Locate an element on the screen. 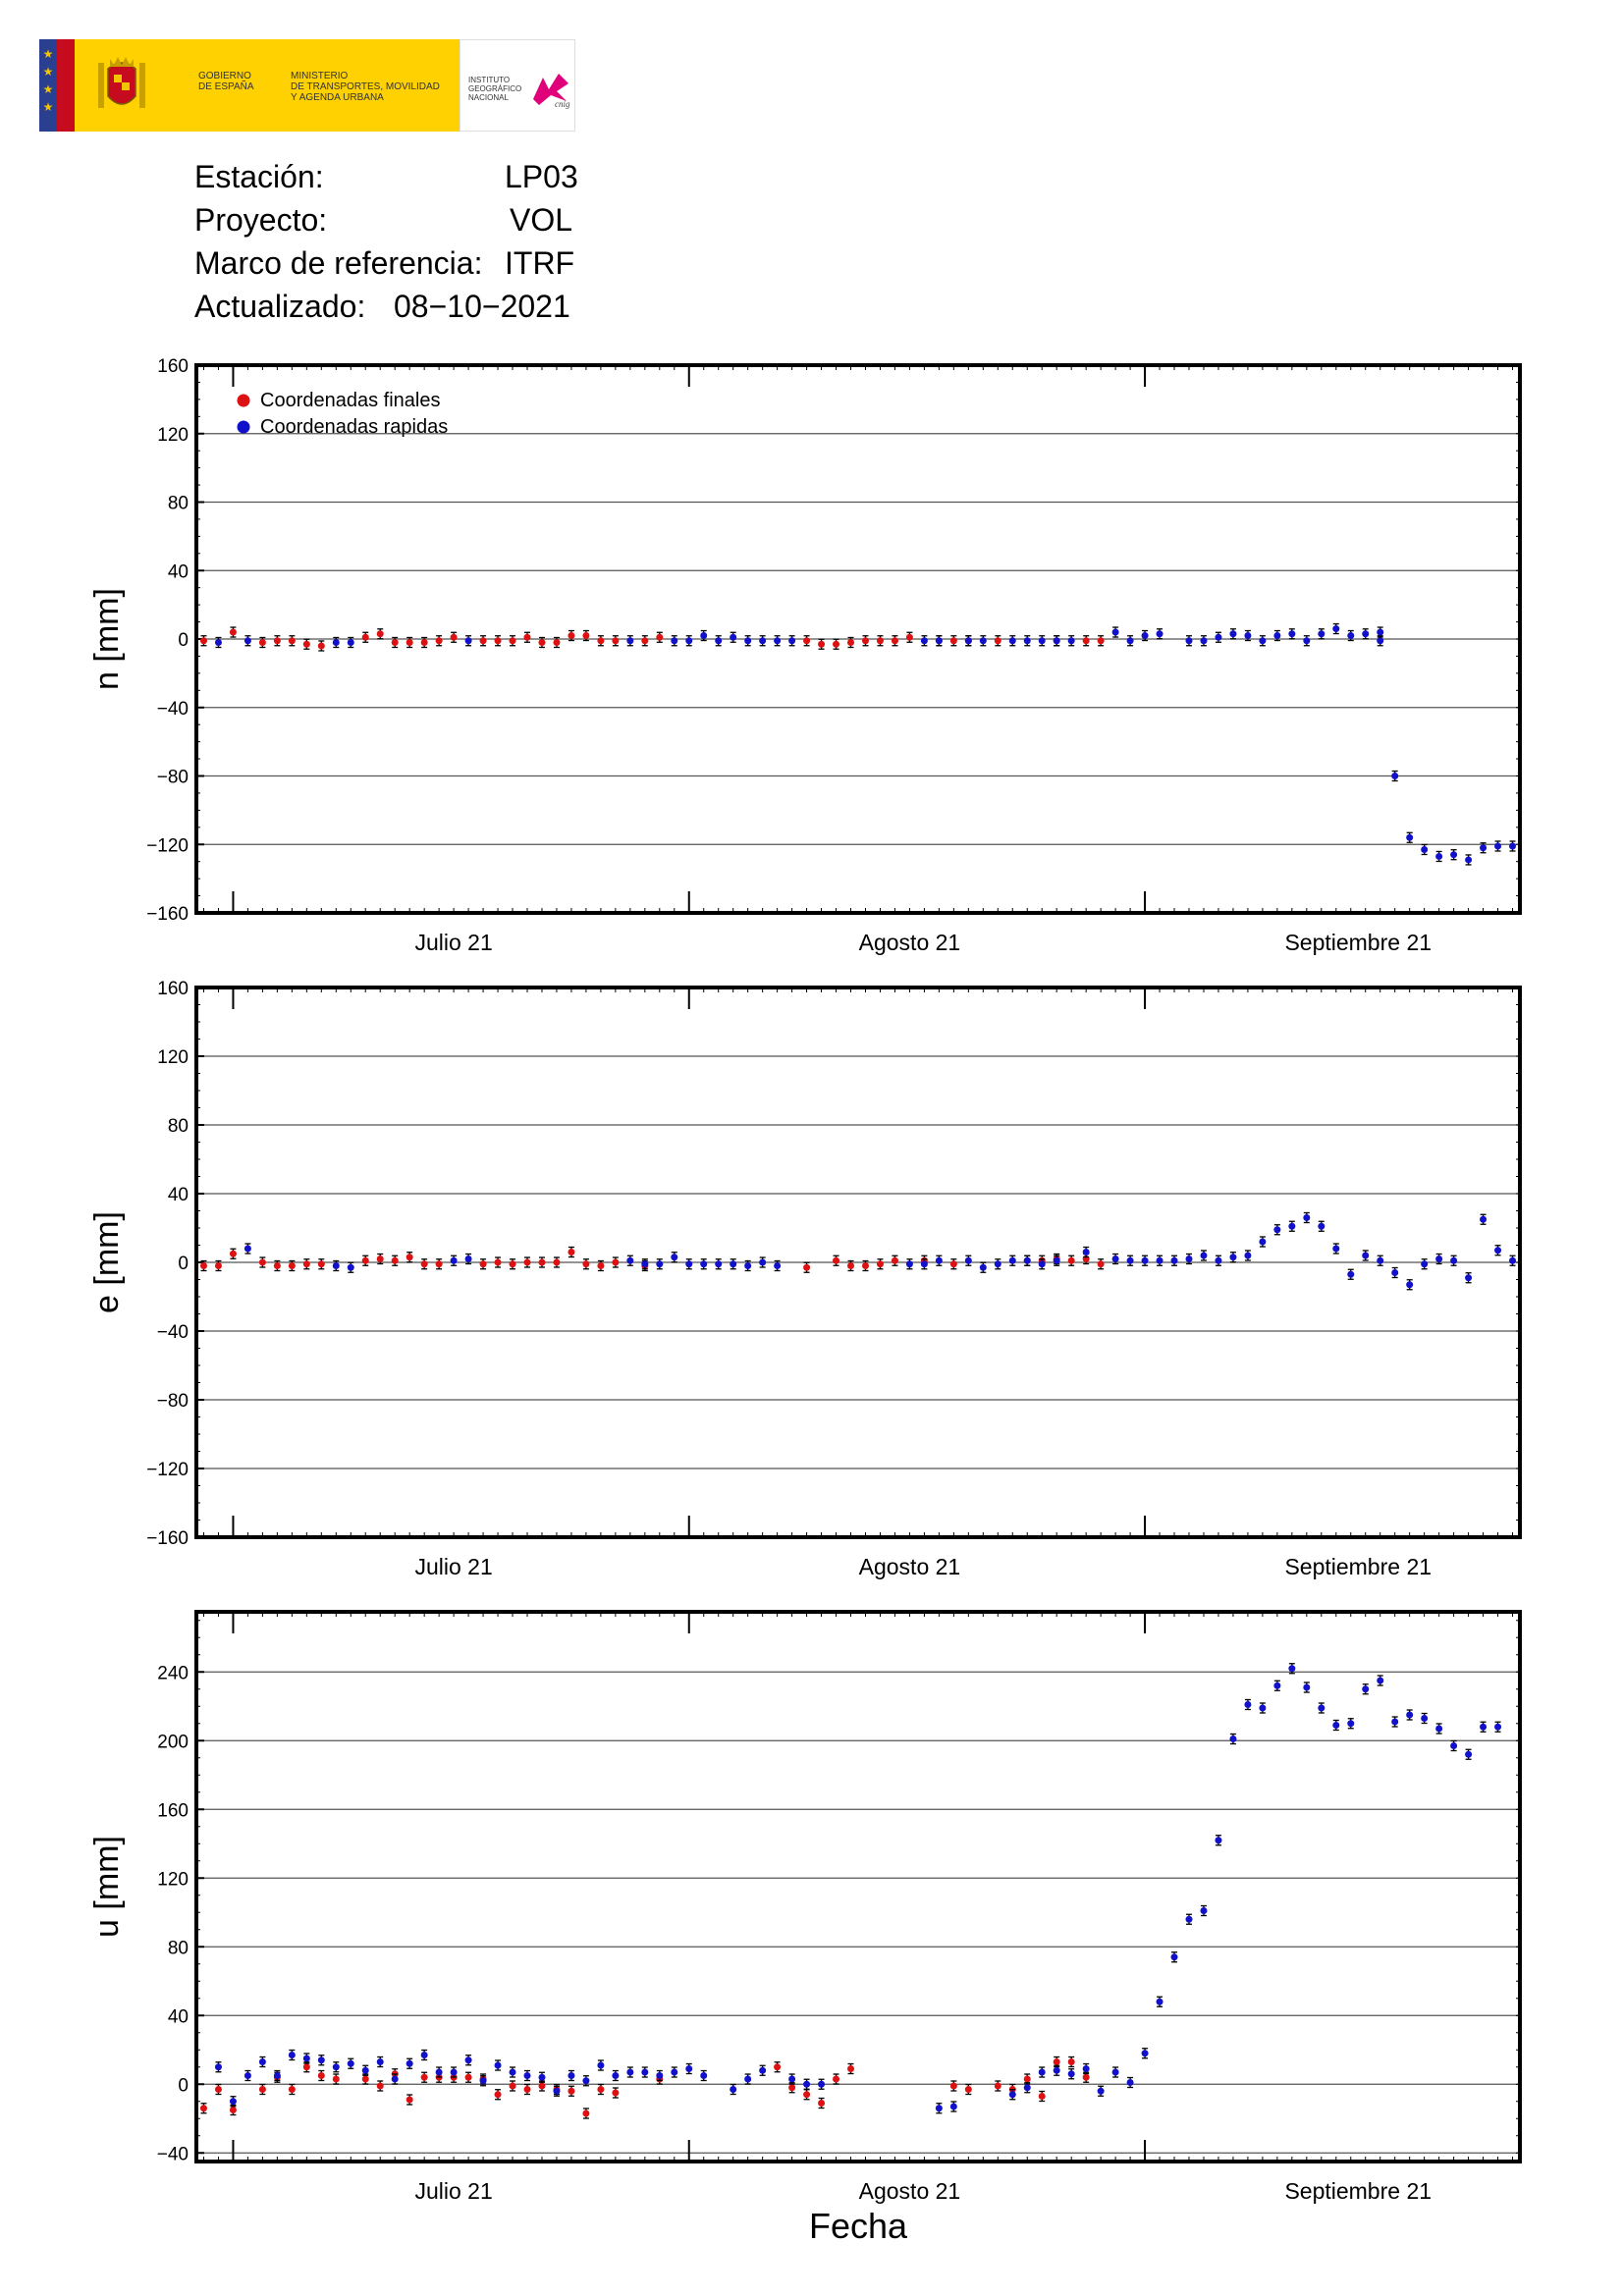  y-tick-label: −120 is located at coordinates (167, 846).